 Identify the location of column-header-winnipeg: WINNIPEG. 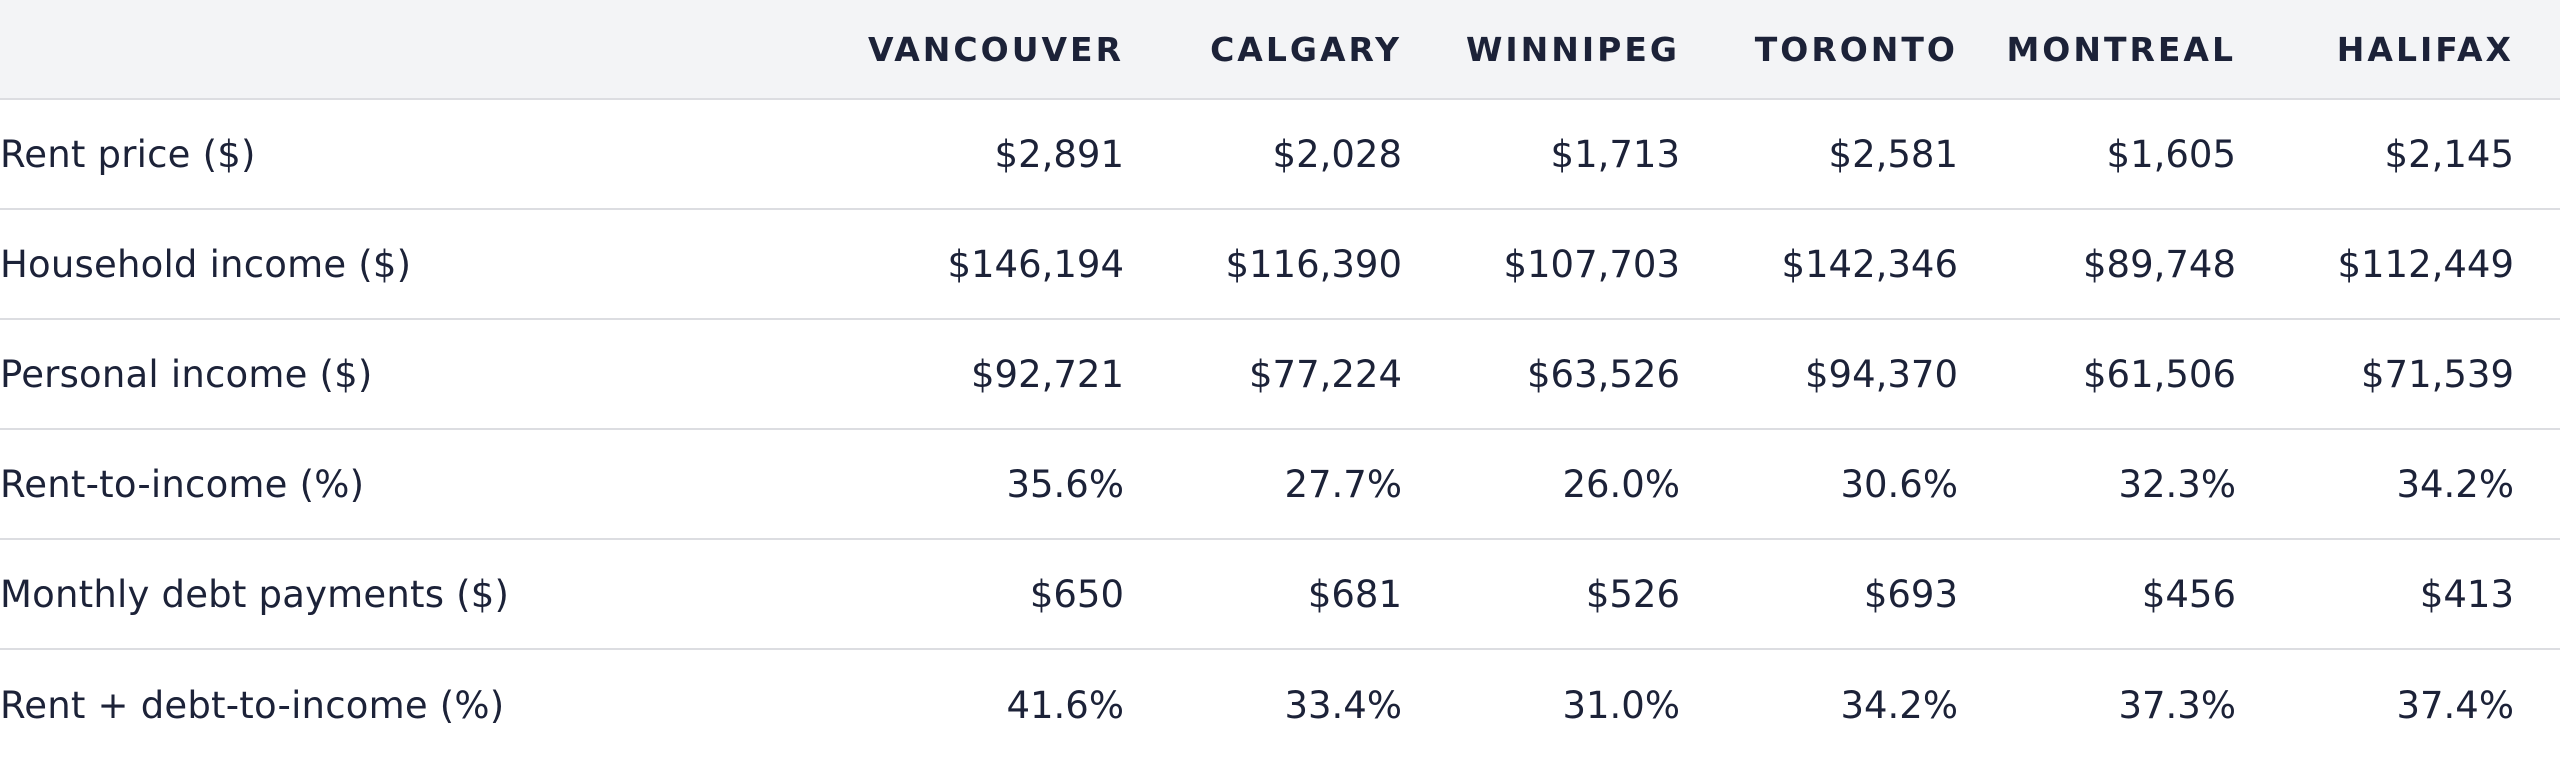
(1572, 49).